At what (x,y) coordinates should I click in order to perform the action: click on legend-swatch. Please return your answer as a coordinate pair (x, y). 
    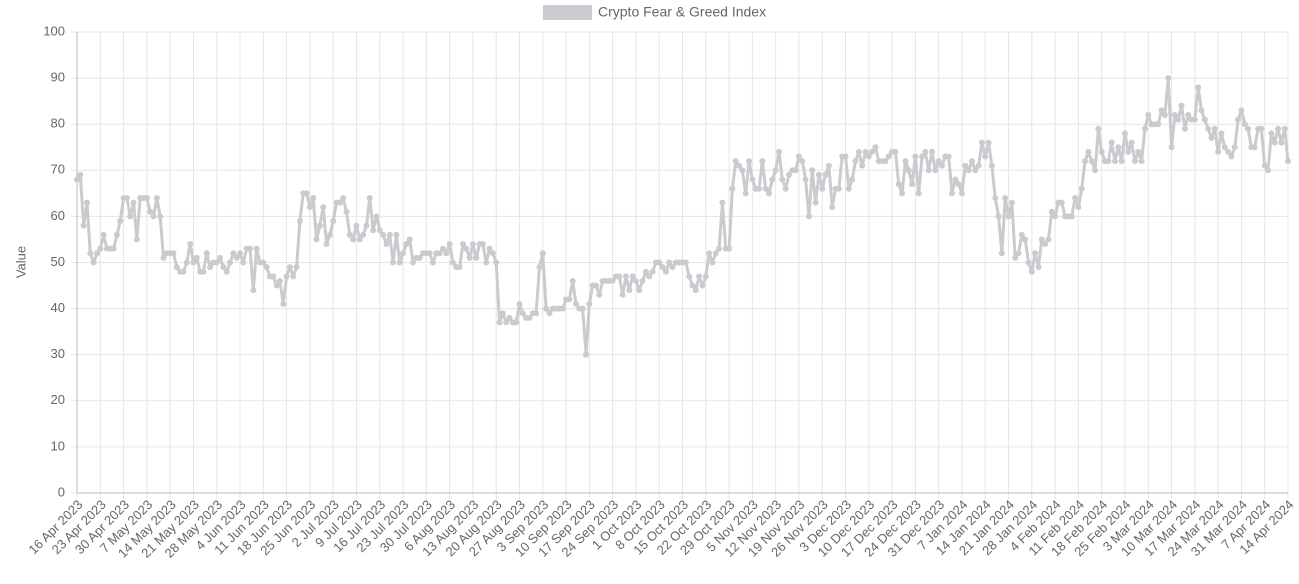
    Looking at the image, I should click on (567, 12).